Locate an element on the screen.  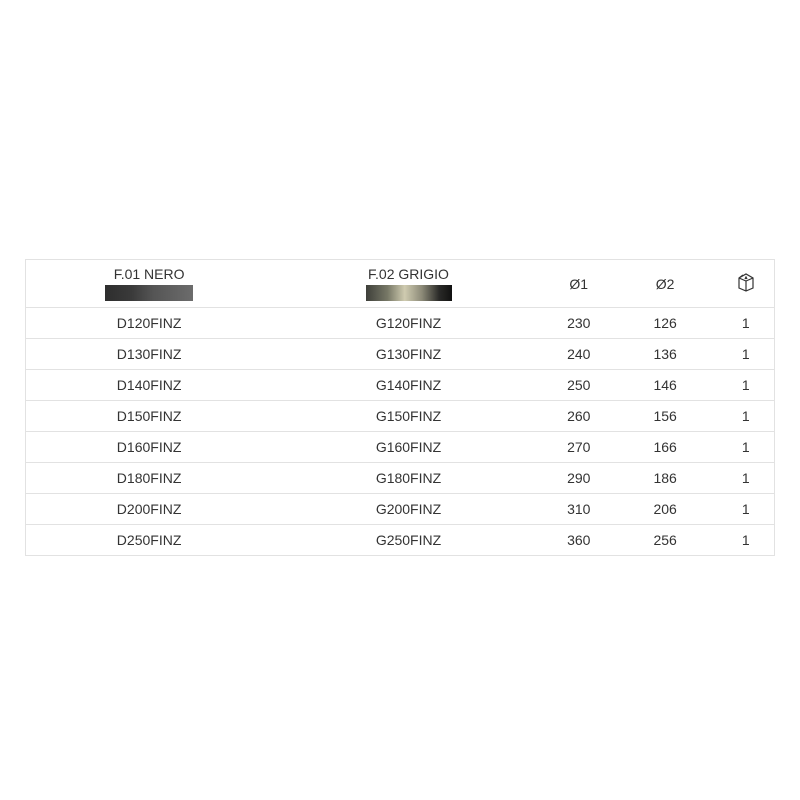
diameter-1: 270 is located at coordinates (578, 447).